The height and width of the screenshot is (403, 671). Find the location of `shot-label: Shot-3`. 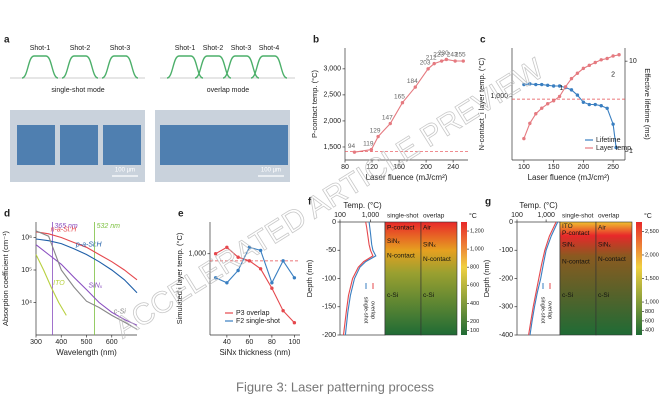

shot-label: Shot-3 is located at coordinates (241, 48).